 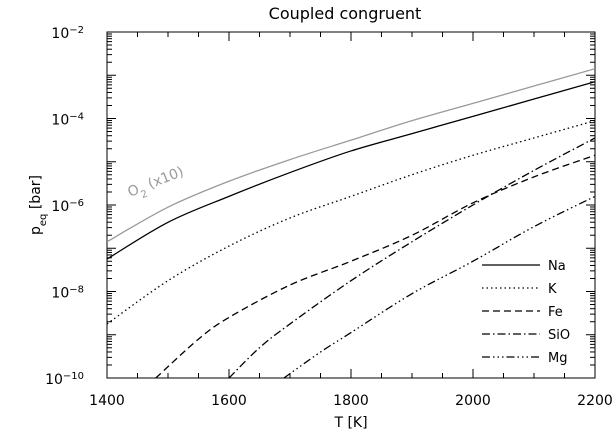 I want to click on legend-label-na: Na, so click(x=557, y=266).